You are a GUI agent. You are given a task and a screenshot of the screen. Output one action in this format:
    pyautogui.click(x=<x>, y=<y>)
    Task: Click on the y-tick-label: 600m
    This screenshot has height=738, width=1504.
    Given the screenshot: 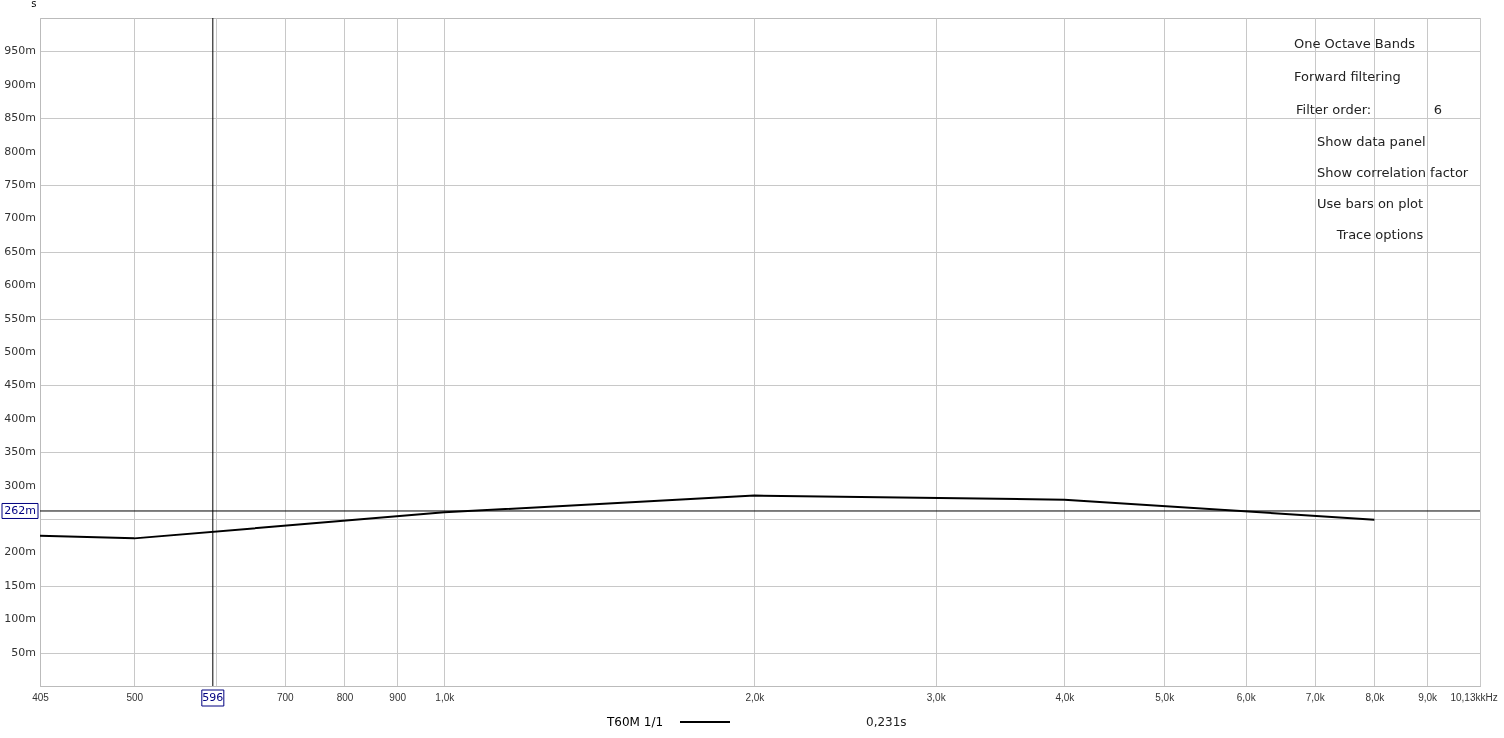 What is the action you would take?
    pyautogui.click(x=20, y=285)
    